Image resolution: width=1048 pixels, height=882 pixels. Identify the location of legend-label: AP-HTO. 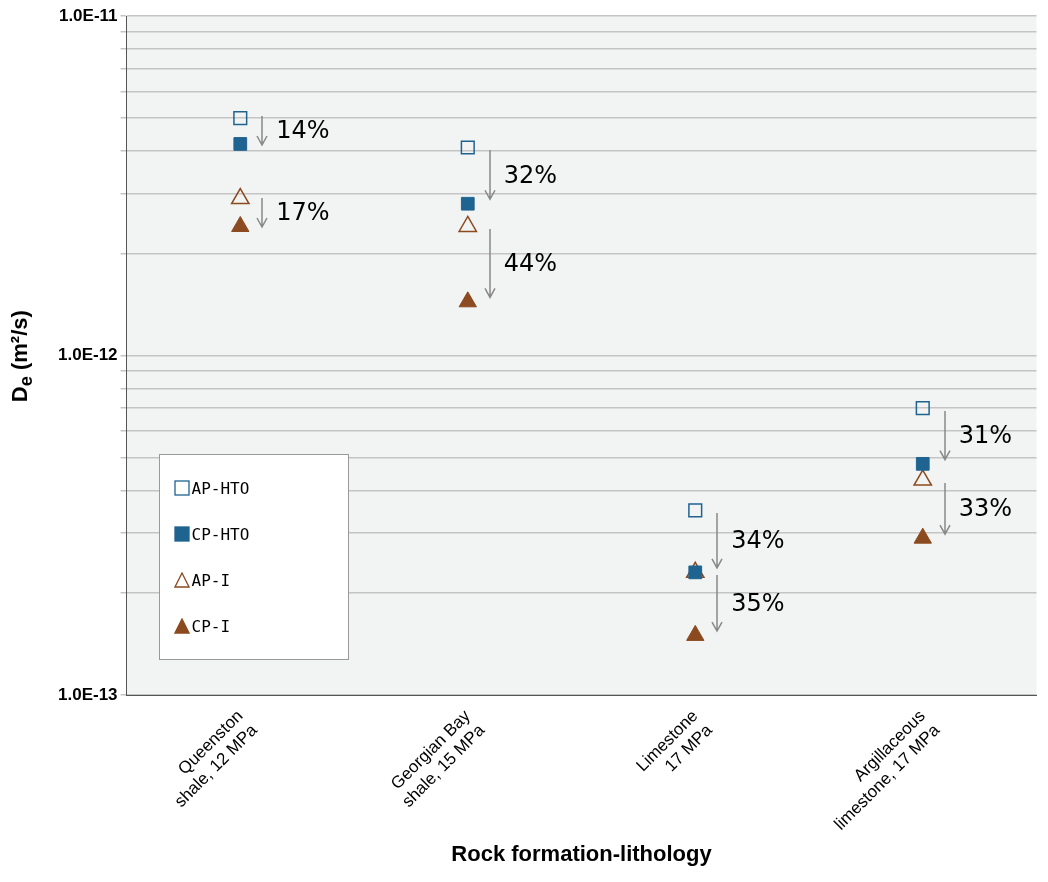
(220, 488).